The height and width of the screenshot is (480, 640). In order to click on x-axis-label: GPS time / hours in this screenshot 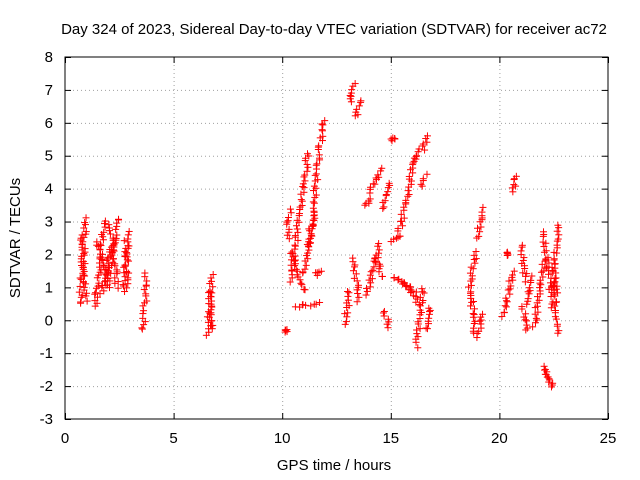, I will do `click(334, 465)`.